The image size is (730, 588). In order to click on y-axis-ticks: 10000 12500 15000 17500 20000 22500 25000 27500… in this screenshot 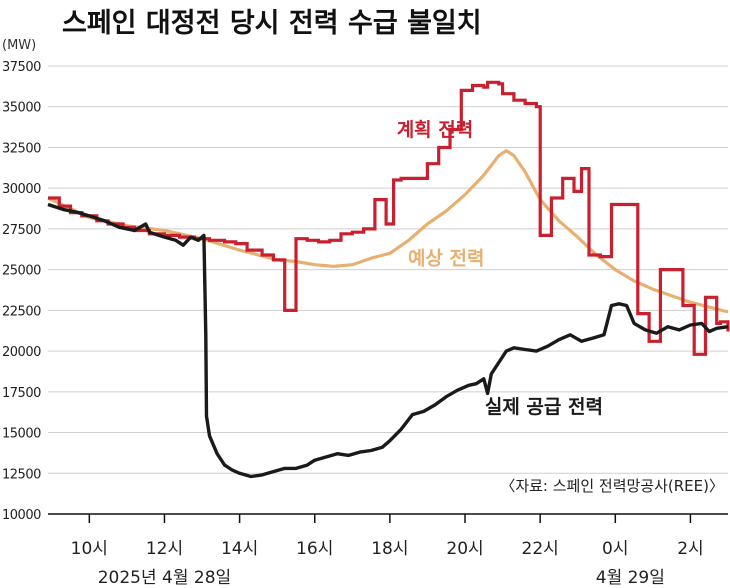, I will do `click(22, 291)`.